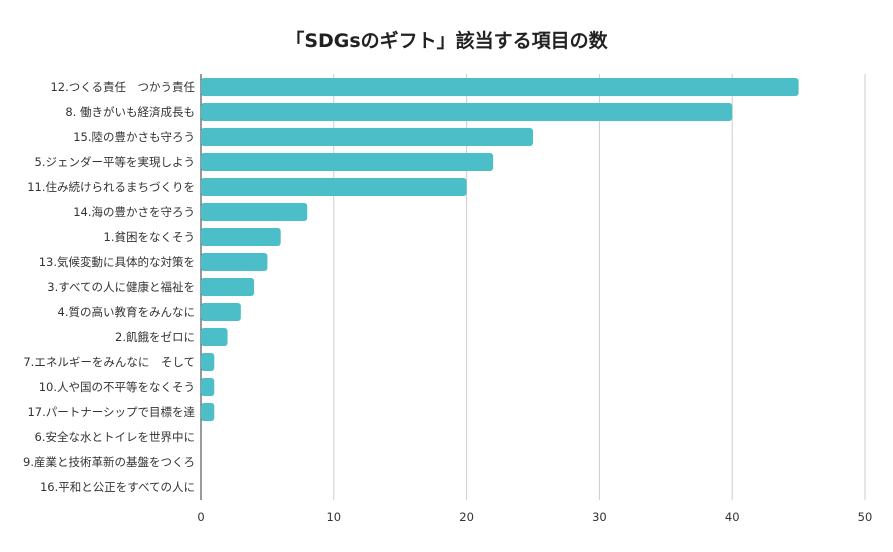 The width and height of the screenshot is (893, 552). I want to click on x-tick-label: 30, so click(599, 517).